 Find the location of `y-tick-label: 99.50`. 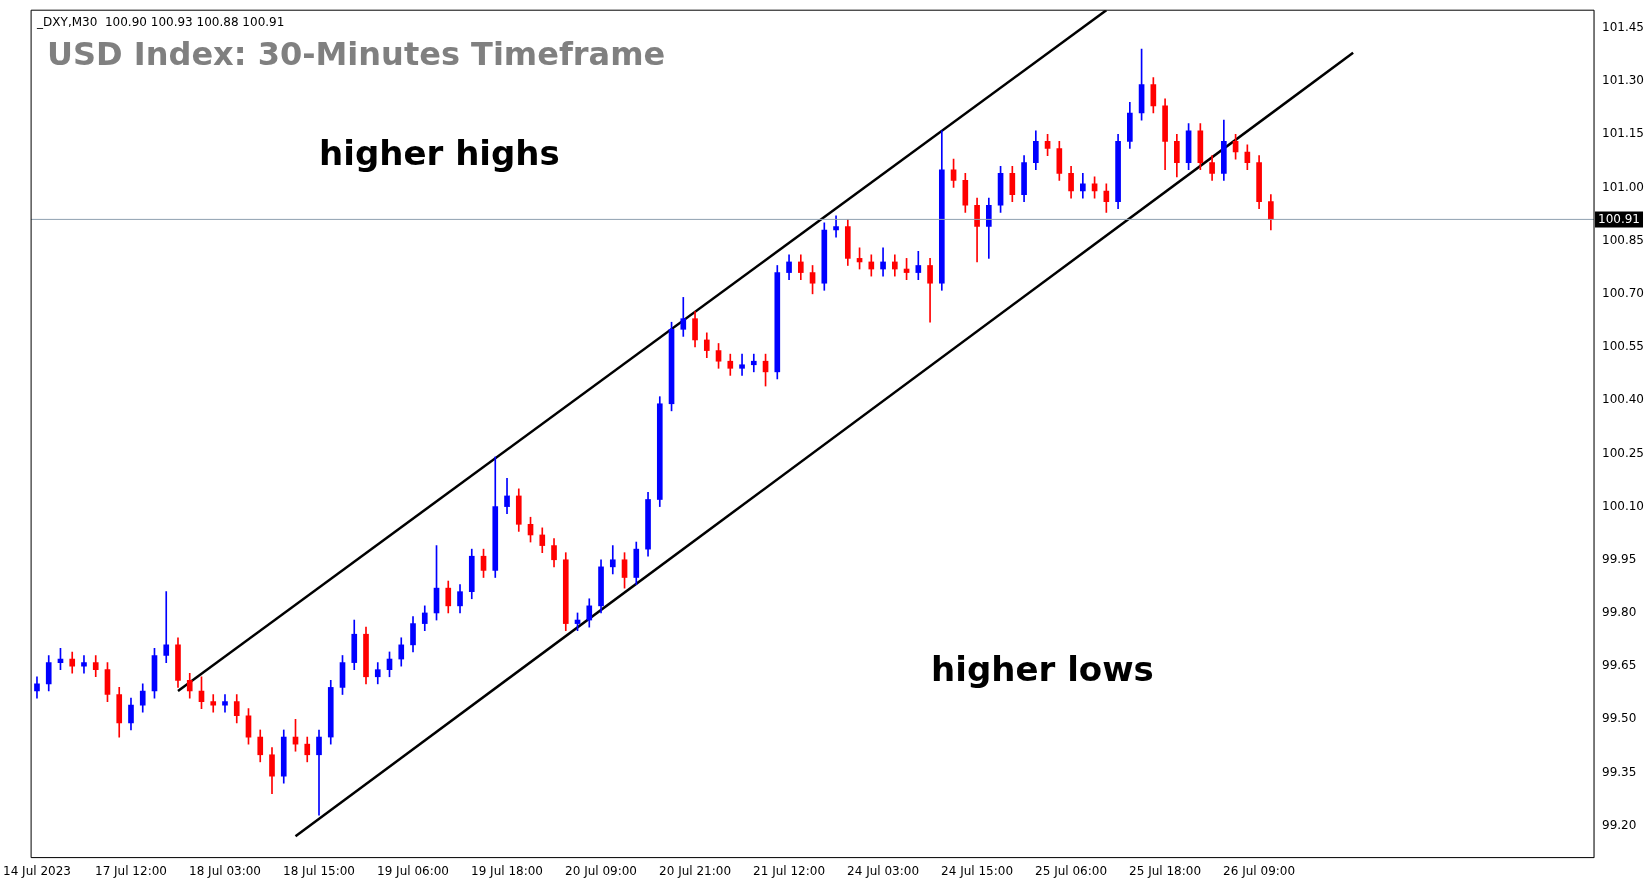

y-tick-label: 99.50 is located at coordinates (1619, 718).